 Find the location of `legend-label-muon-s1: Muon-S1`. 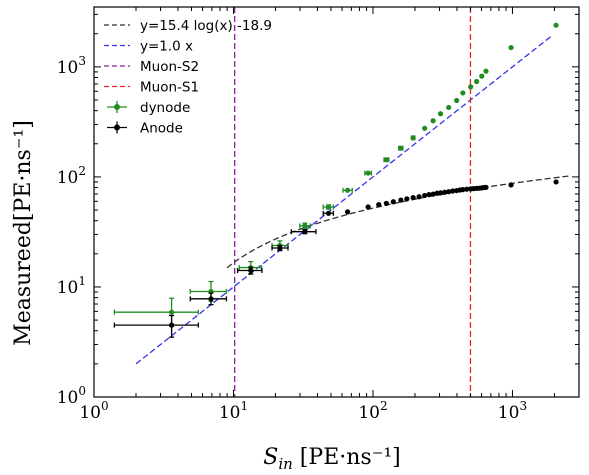

legend-label-muon-s1: Muon-S1 is located at coordinates (169, 88).